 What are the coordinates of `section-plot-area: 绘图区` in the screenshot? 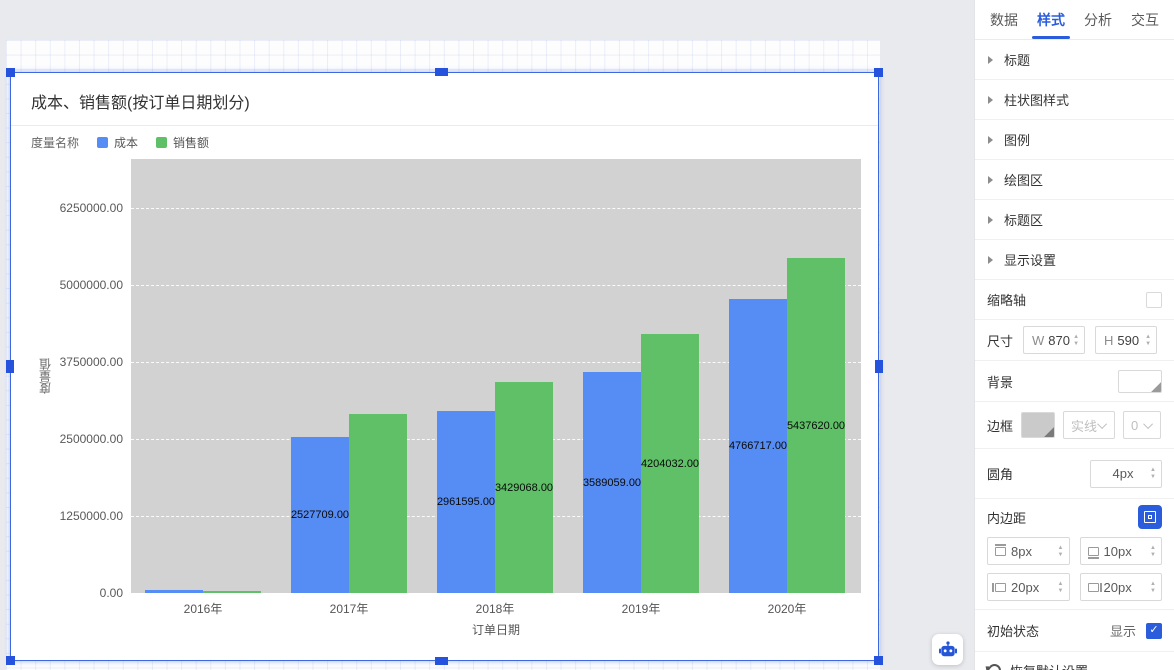 It's located at (1074, 180).